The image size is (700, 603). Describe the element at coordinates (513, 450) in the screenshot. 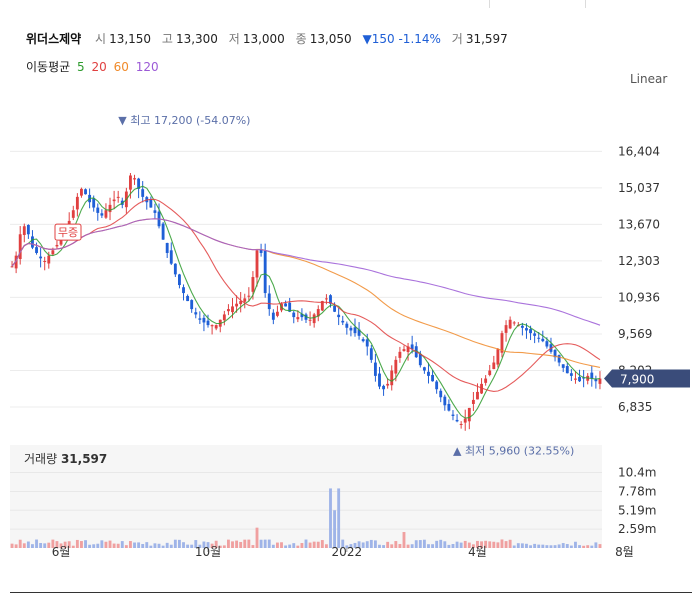

I see `low-annotation: ▲ 최저 5,960 (32.55%)` at that location.